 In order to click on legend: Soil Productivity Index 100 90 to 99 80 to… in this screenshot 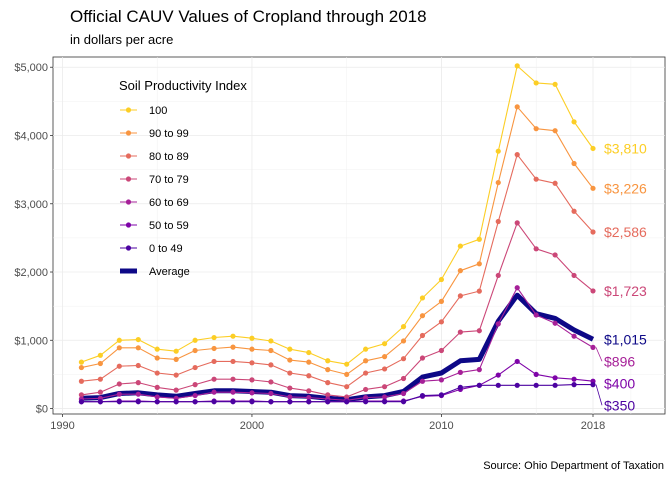, I will do `click(183, 178)`.